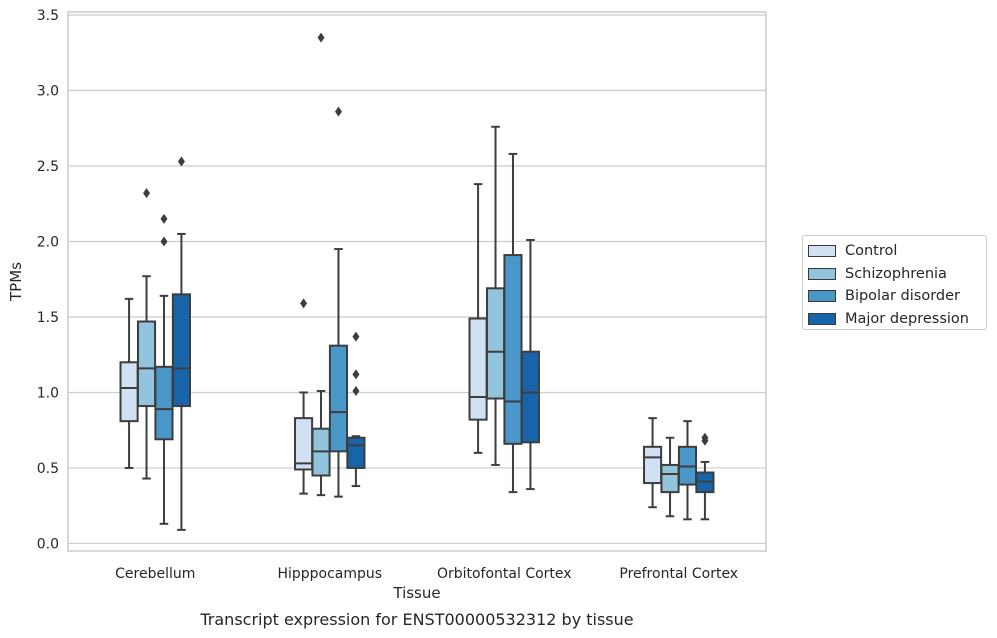 This screenshot has height=638, width=997. I want to click on box-schizophrenia-cerebellum, so click(146, 334).